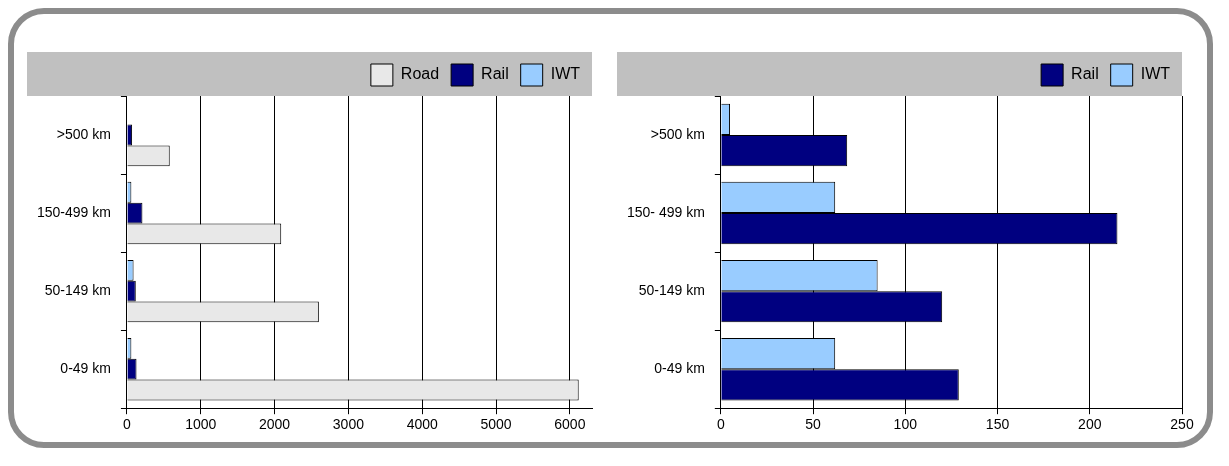 The image size is (1229, 466). What do you see at coordinates (1182, 424) in the screenshot?
I see `x-tick-label: 250` at bounding box center [1182, 424].